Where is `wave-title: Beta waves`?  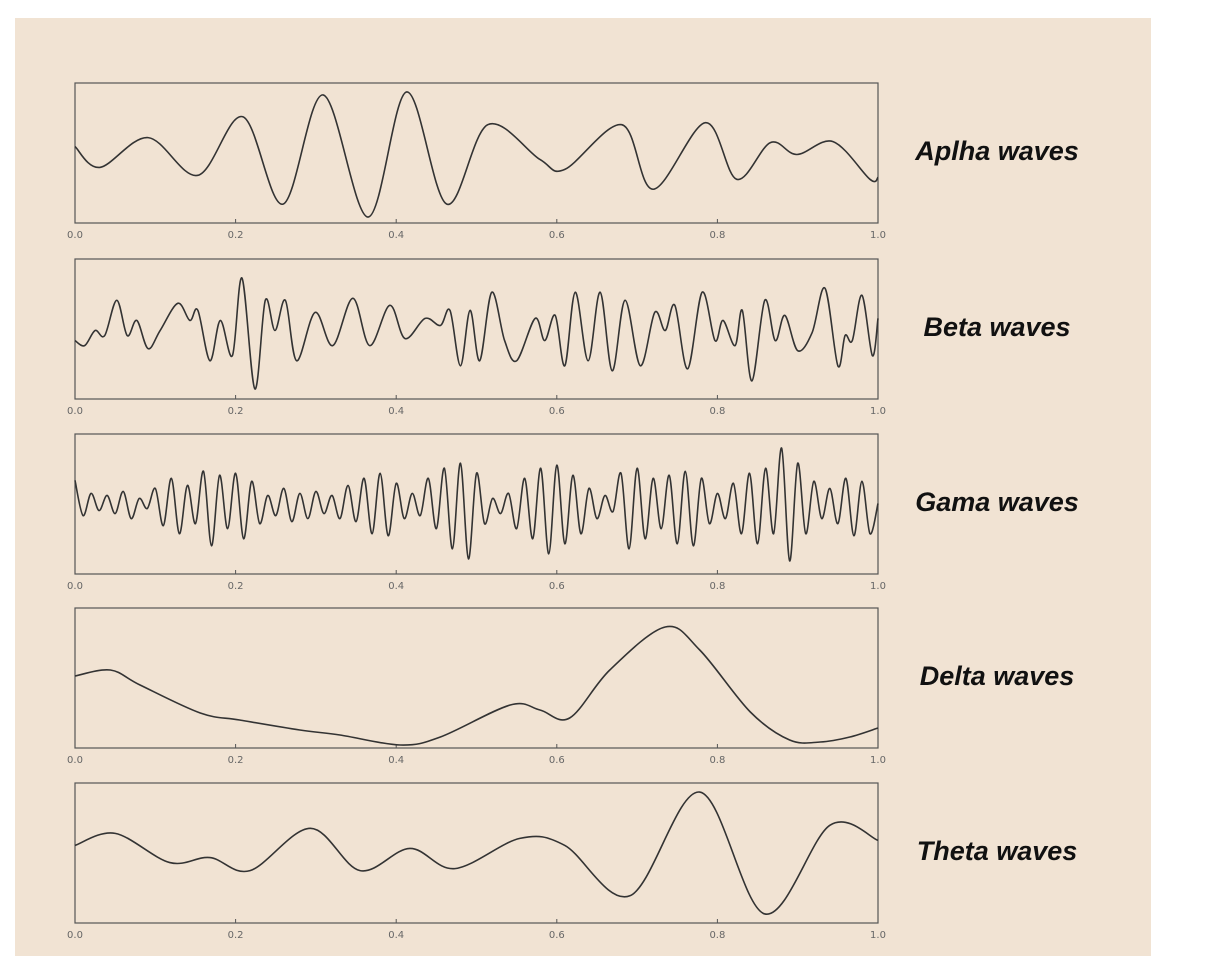
wave-title: Beta waves is located at coordinates (996, 327).